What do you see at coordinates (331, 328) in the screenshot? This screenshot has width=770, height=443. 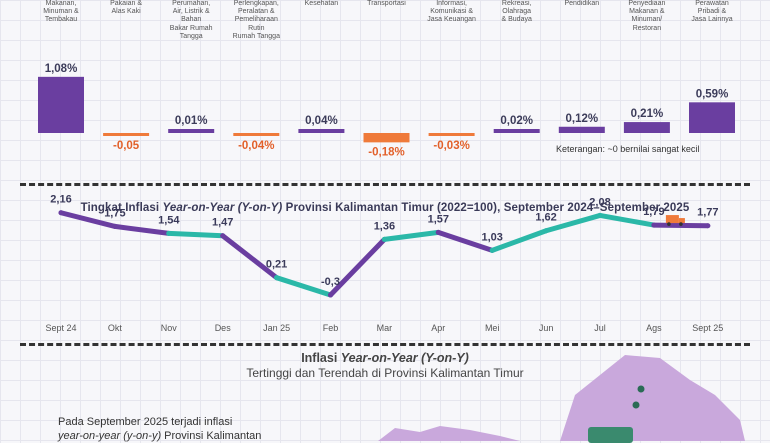 I see `line-x-label: Feb` at bounding box center [331, 328].